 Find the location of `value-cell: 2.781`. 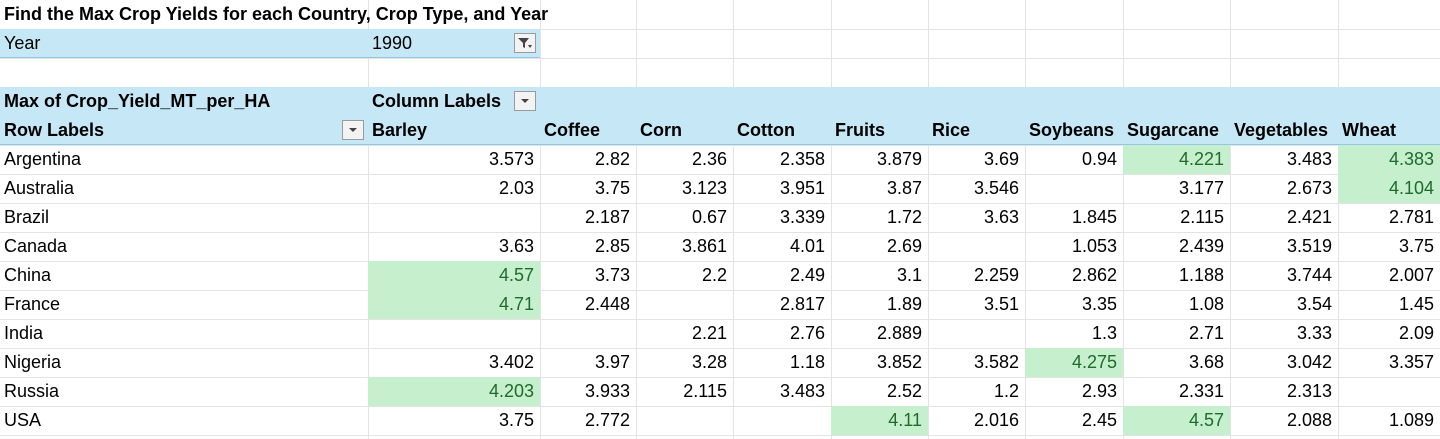

value-cell: 2.781 is located at coordinates (1411, 217).